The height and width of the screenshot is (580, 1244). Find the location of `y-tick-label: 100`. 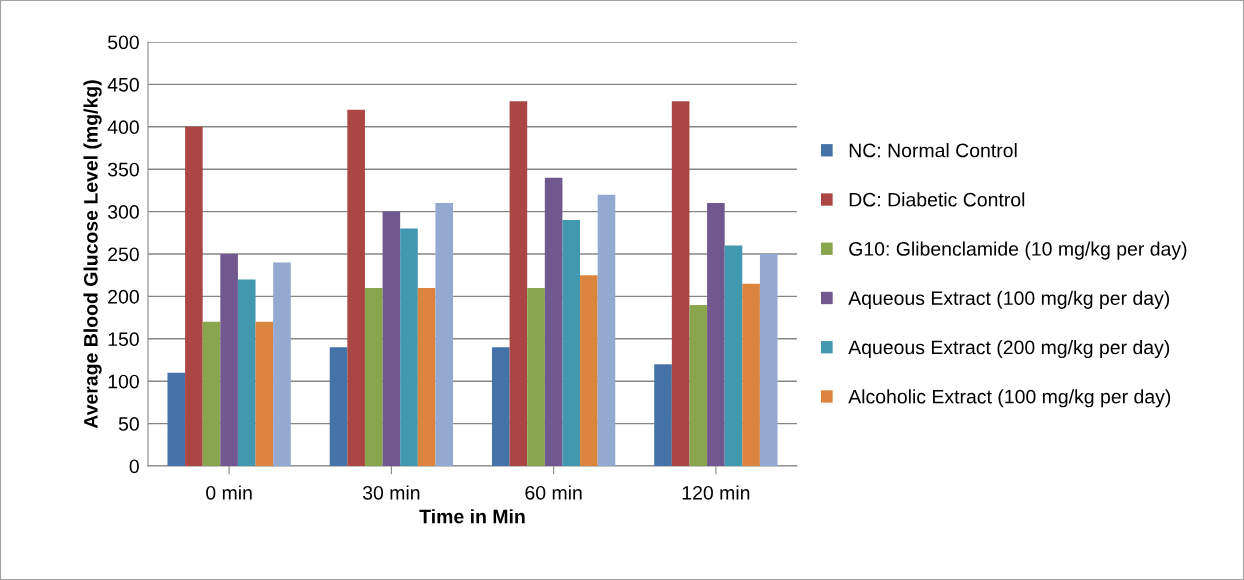

y-tick-label: 100 is located at coordinates (123, 381).